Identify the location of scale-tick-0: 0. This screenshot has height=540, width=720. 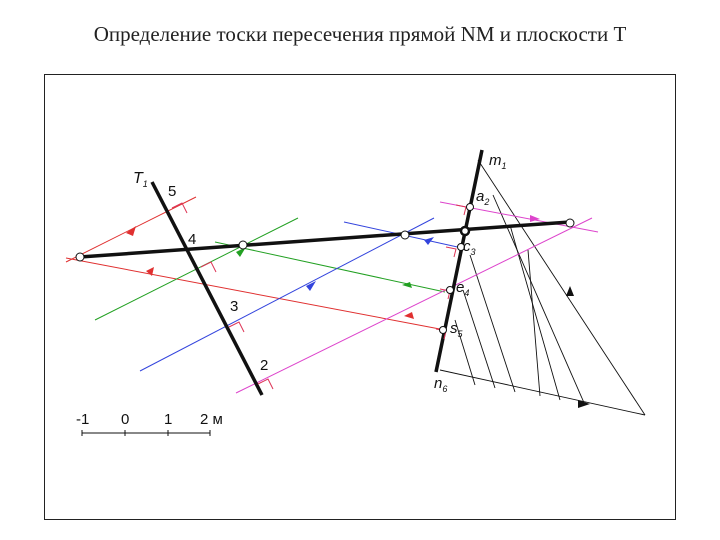
(125, 419).